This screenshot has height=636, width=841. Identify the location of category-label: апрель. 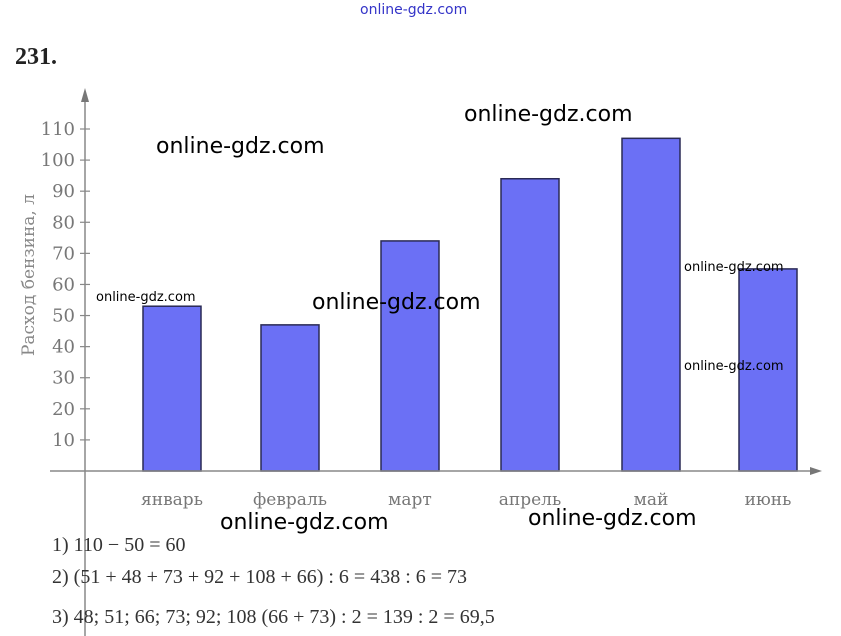
(530, 500).